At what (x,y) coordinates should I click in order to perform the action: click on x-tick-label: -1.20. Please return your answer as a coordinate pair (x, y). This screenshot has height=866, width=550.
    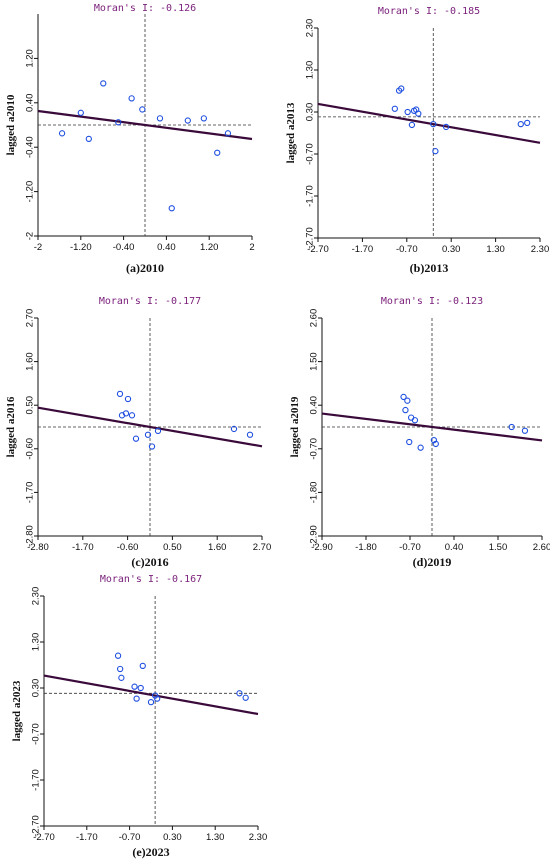
    Looking at the image, I should click on (81, 247).